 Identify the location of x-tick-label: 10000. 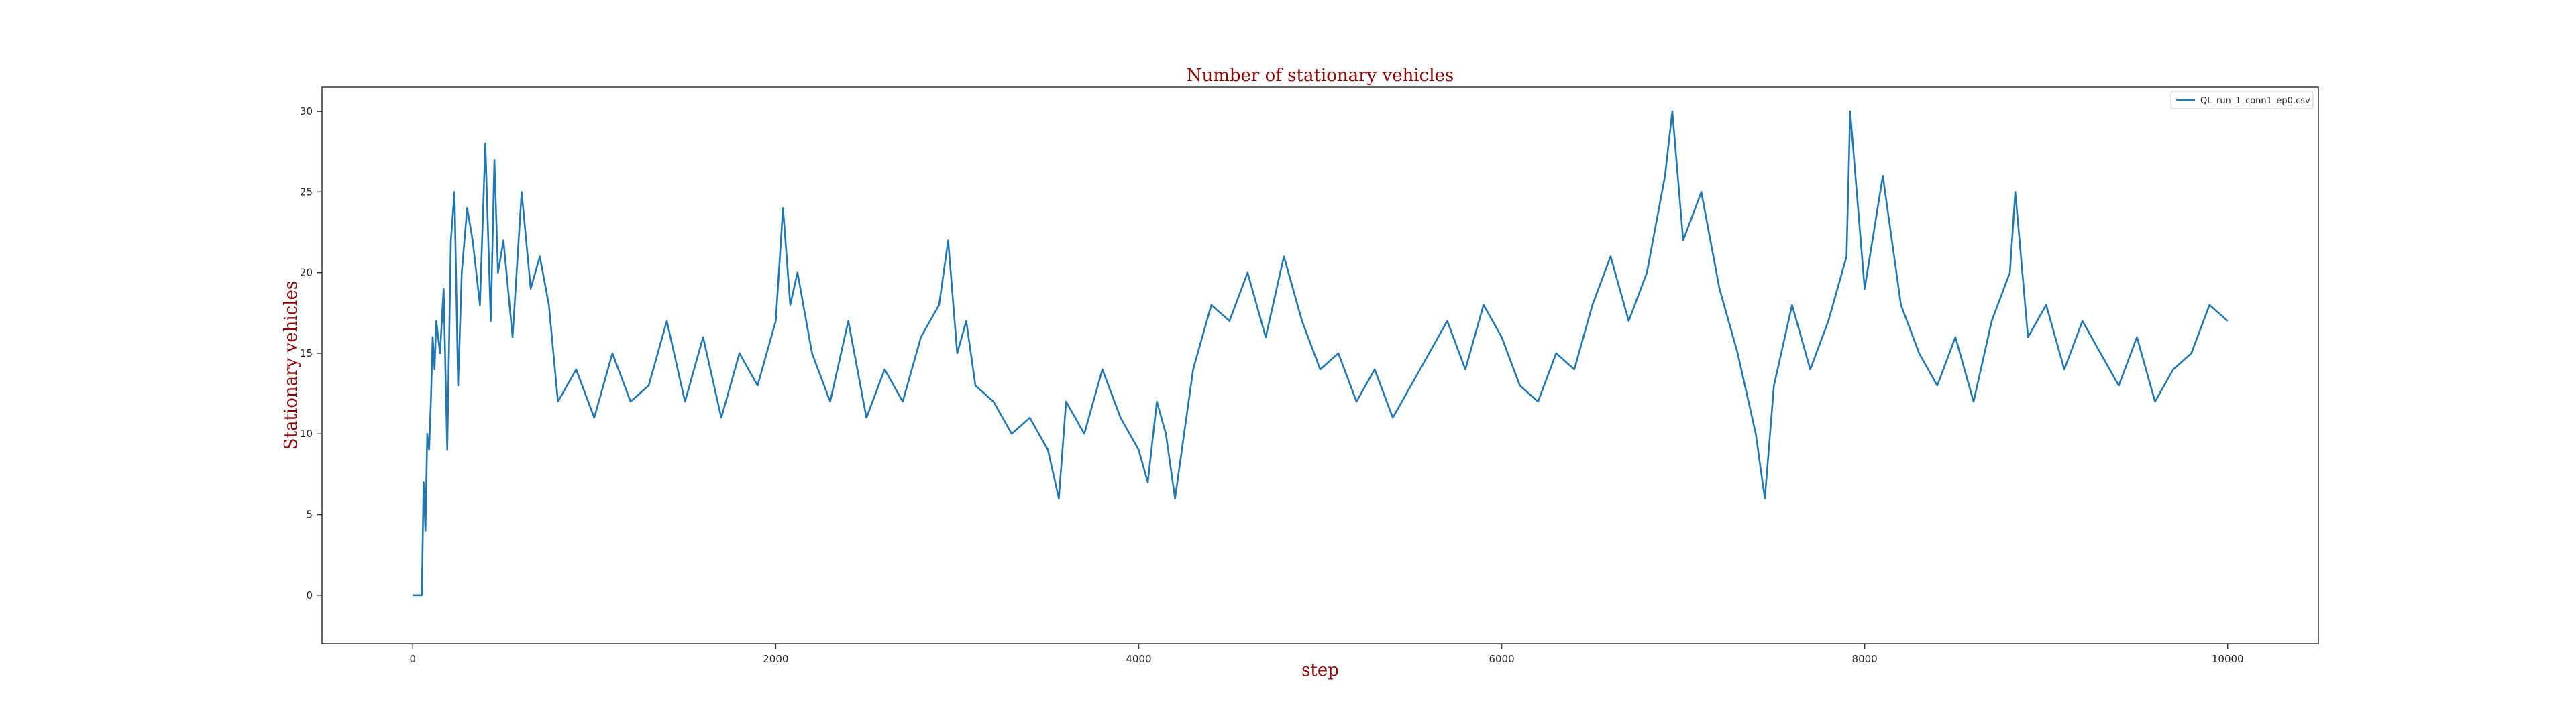
(2228, 659).